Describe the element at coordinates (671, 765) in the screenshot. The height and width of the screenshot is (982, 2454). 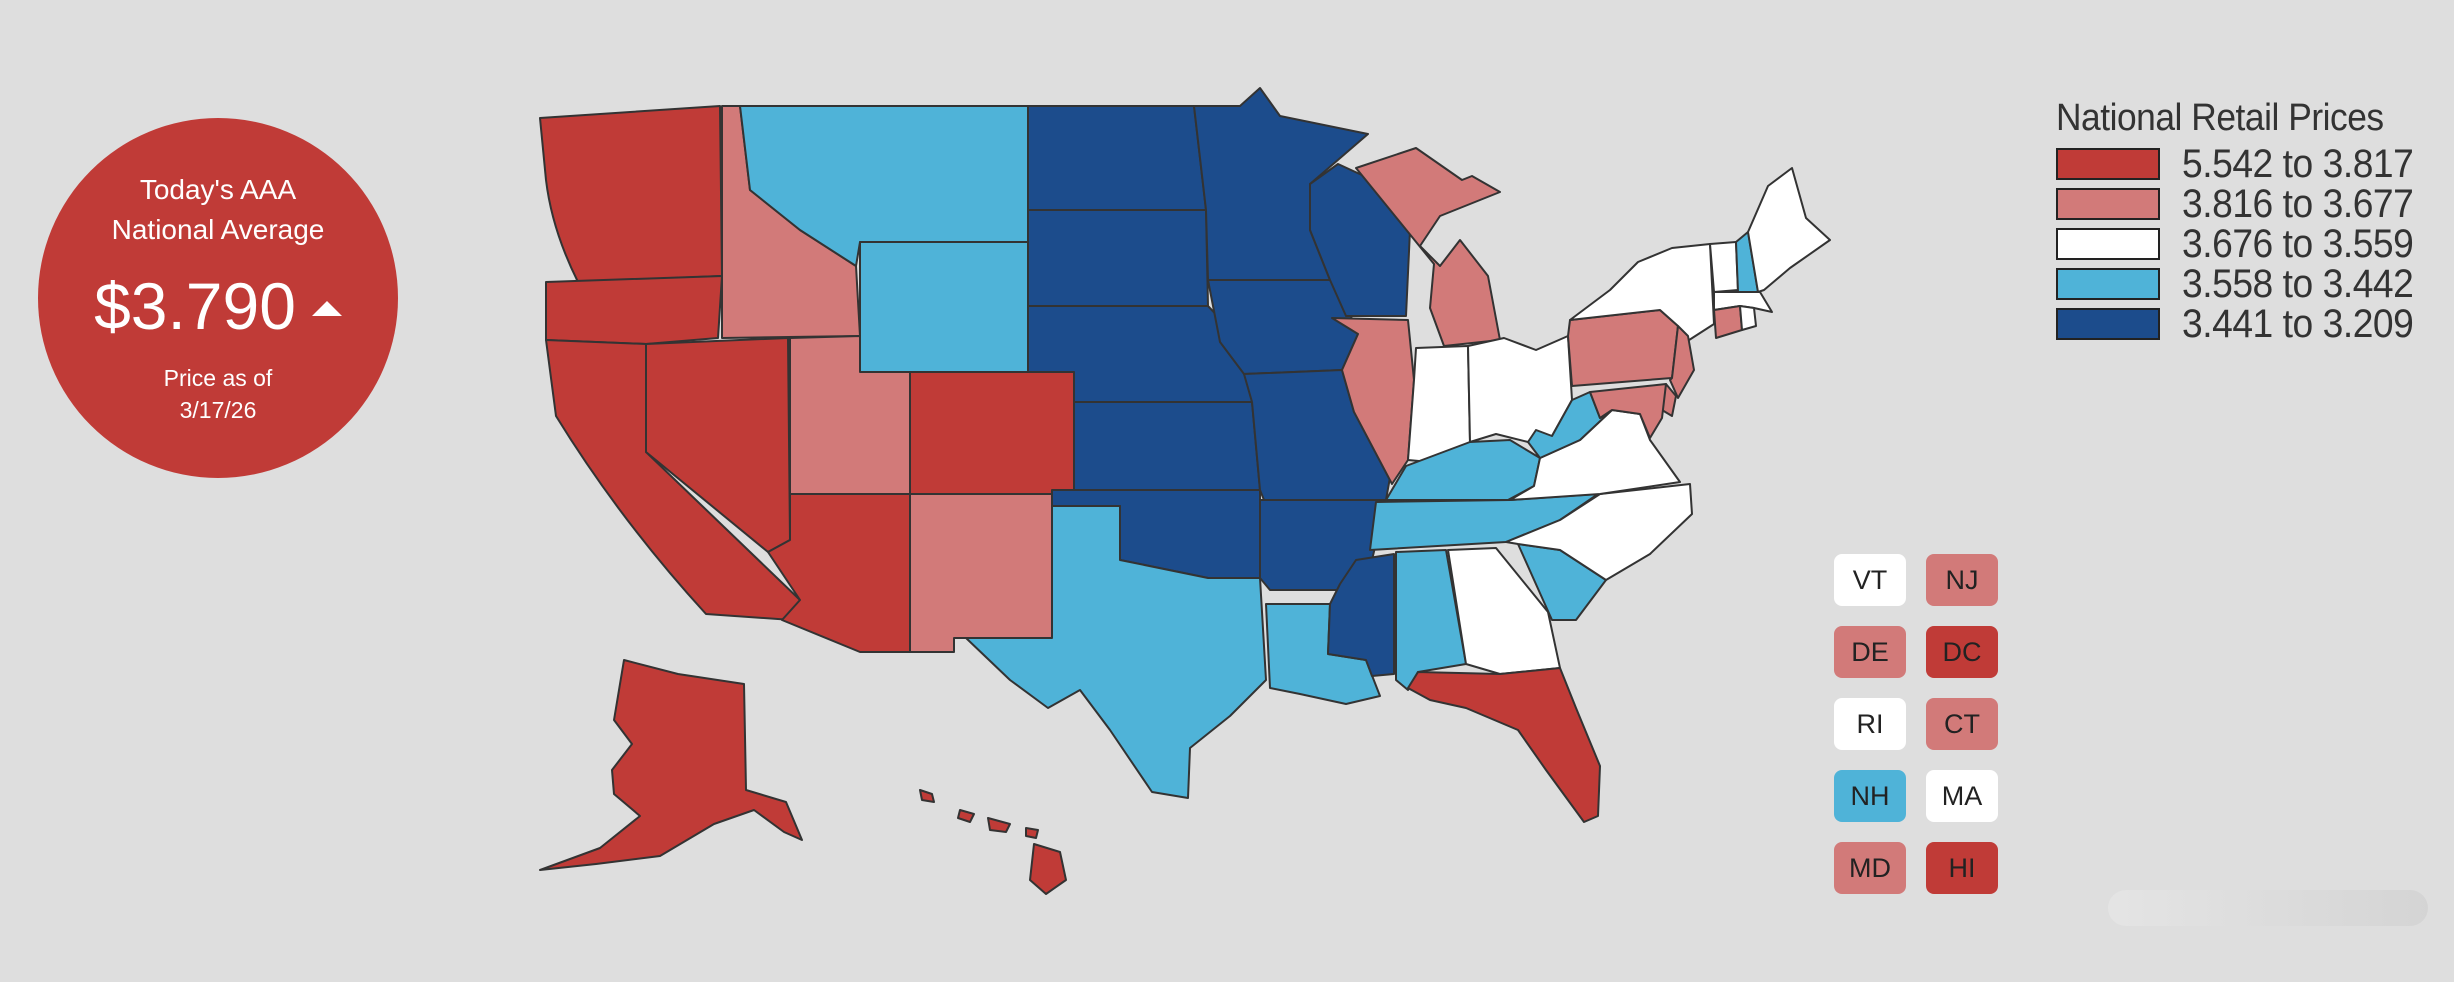
I see `state-AK` at that location.